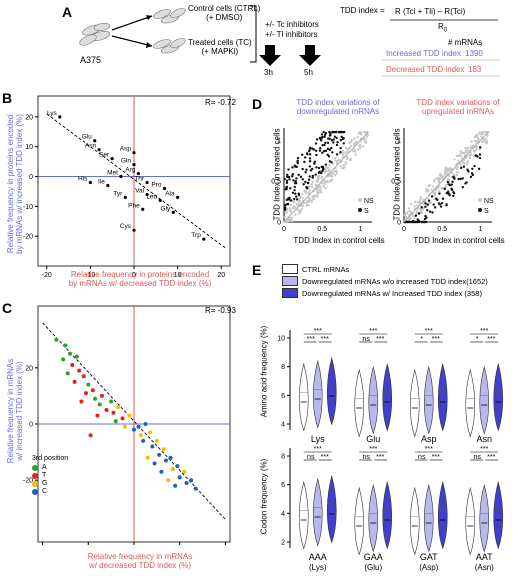  I want to click on panel-e-bottom-ylabel: Codon frequency (%), so click(264, 496).